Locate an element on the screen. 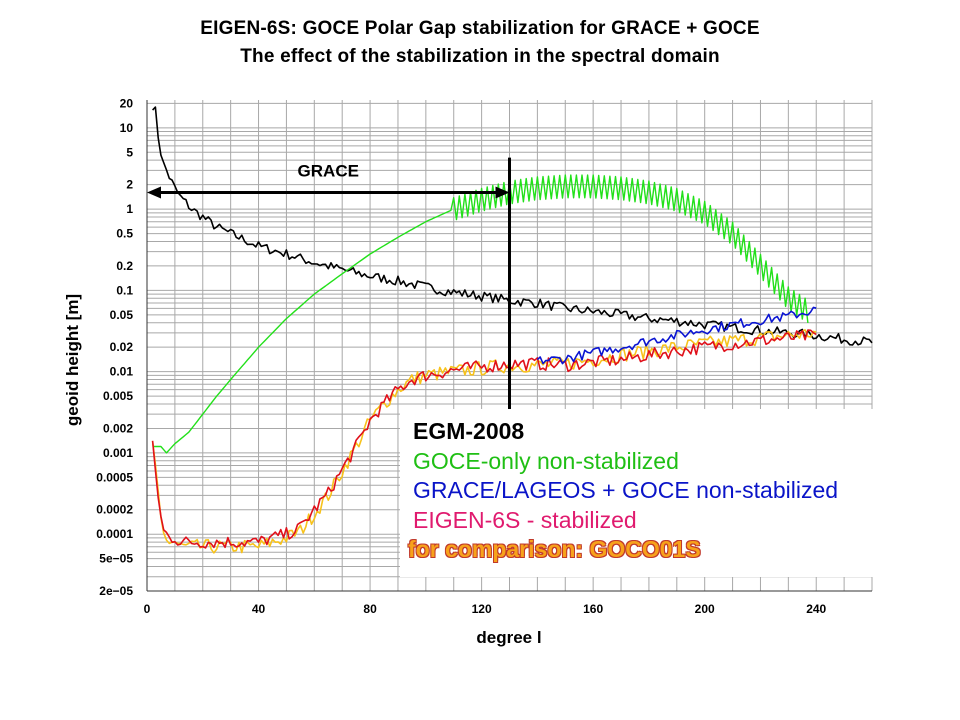 The image size is (960, 720). y-tick-label: 5e−05 is located at coordinates (116, 559).